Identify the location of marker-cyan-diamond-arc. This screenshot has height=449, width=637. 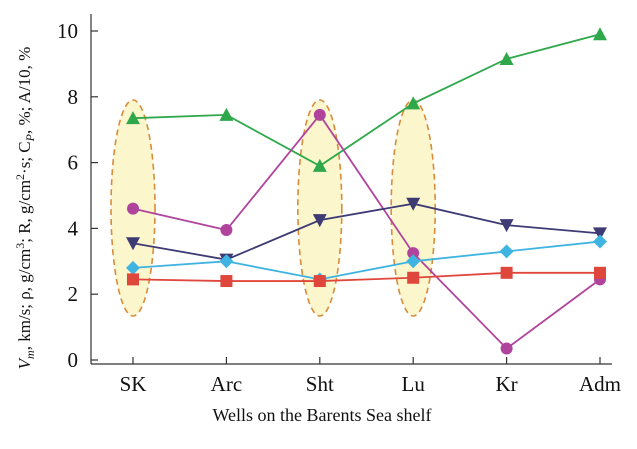
(226, 261).